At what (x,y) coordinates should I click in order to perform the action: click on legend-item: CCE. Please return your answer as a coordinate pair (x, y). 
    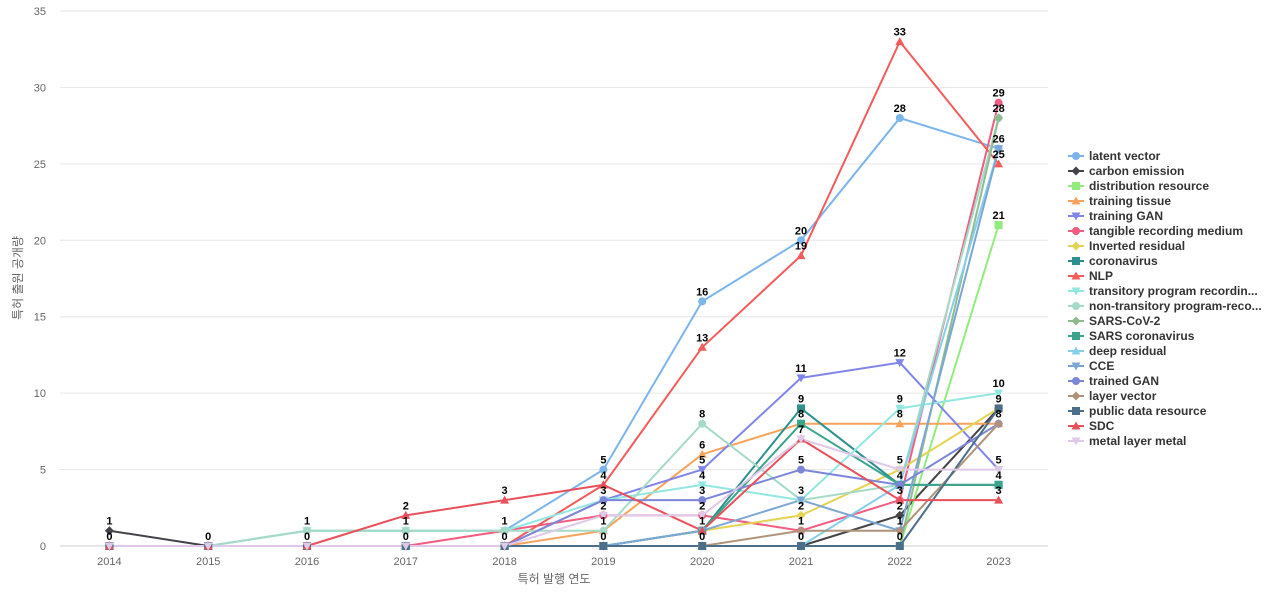
    Looking at the image, I should click on (1091, 366).